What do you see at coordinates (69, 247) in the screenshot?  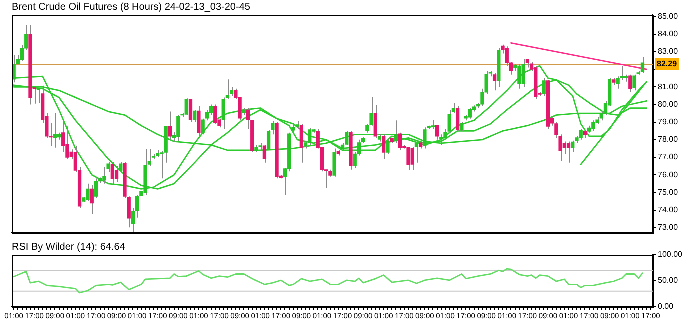 I see `chart-title: RSI By Wilder (14): 64.64` at bounding box center [69, 247].